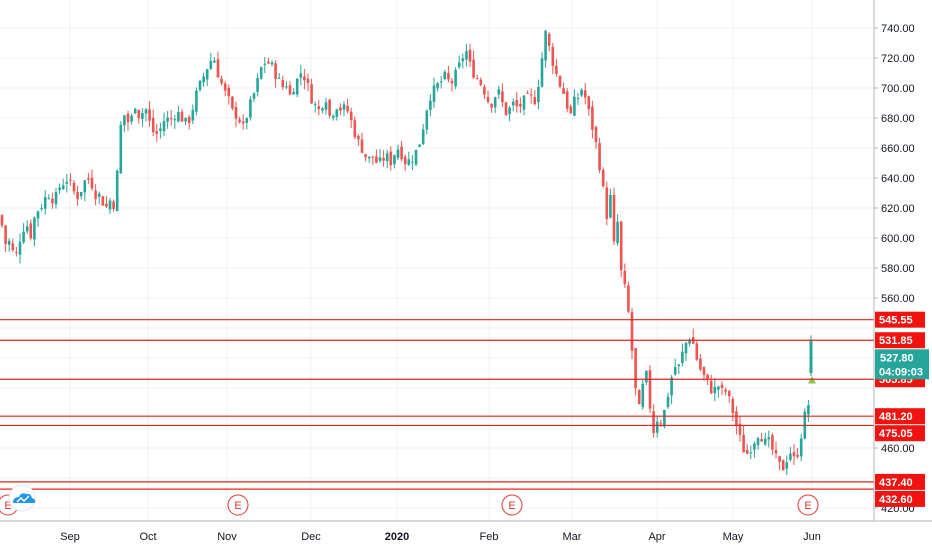  I want to click on level-badge-5: 437.40, so click(900, 481).